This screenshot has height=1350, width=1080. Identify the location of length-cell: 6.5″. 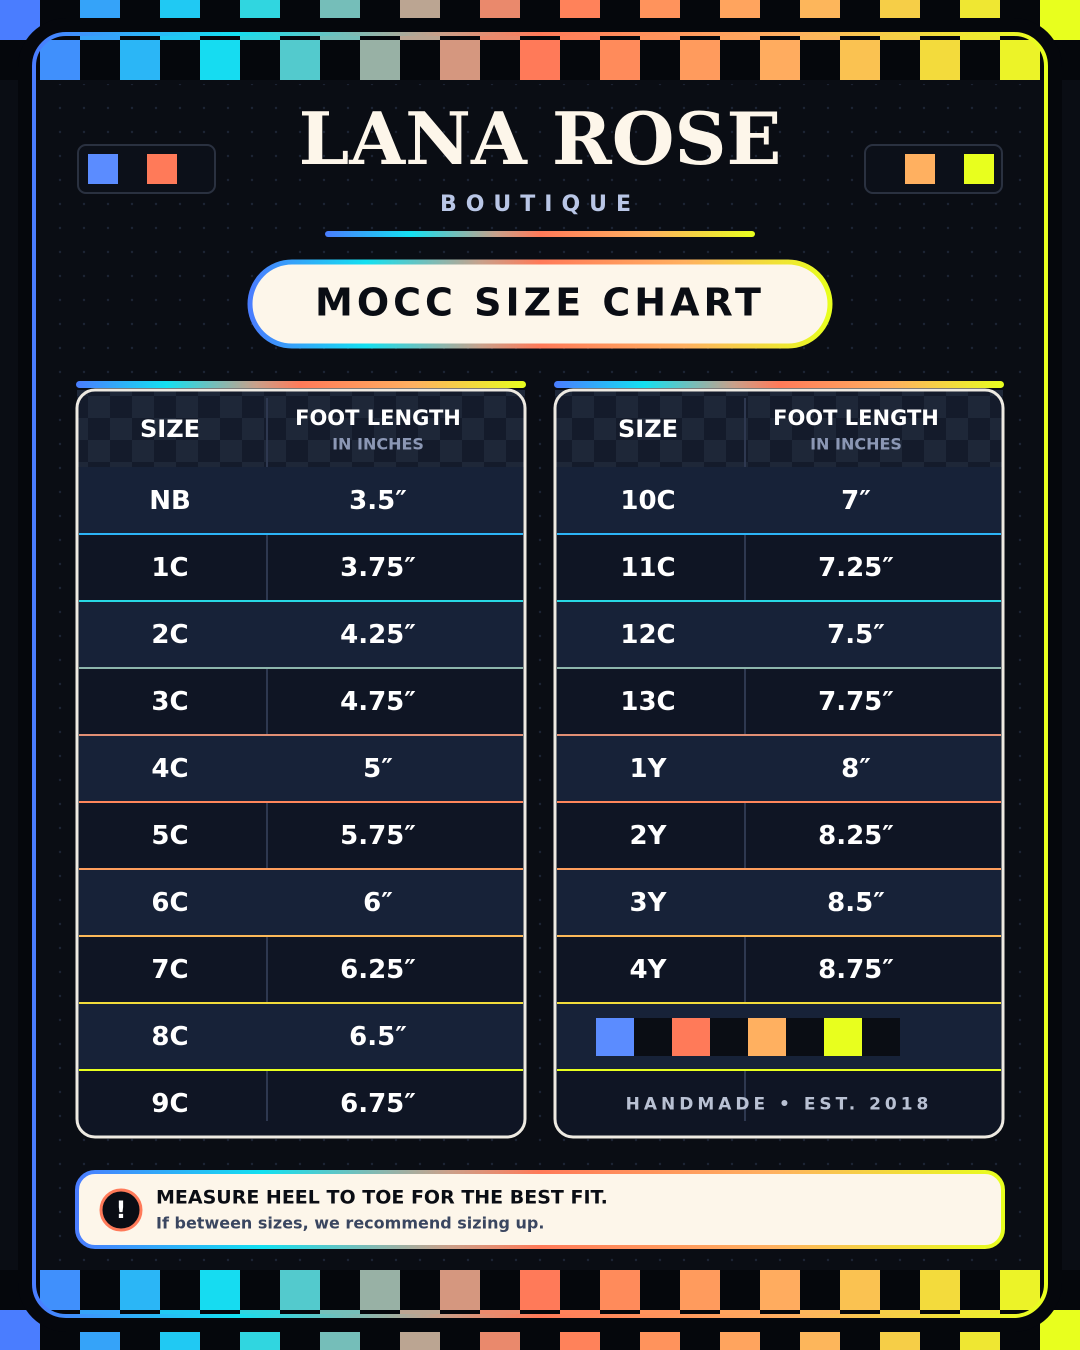
(378, 1037).